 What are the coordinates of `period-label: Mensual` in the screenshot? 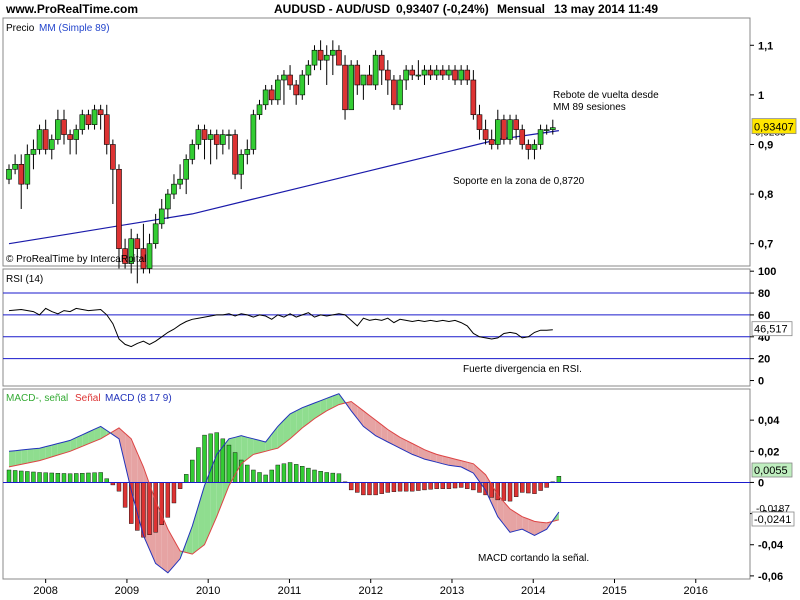 It's located at (521, 9).